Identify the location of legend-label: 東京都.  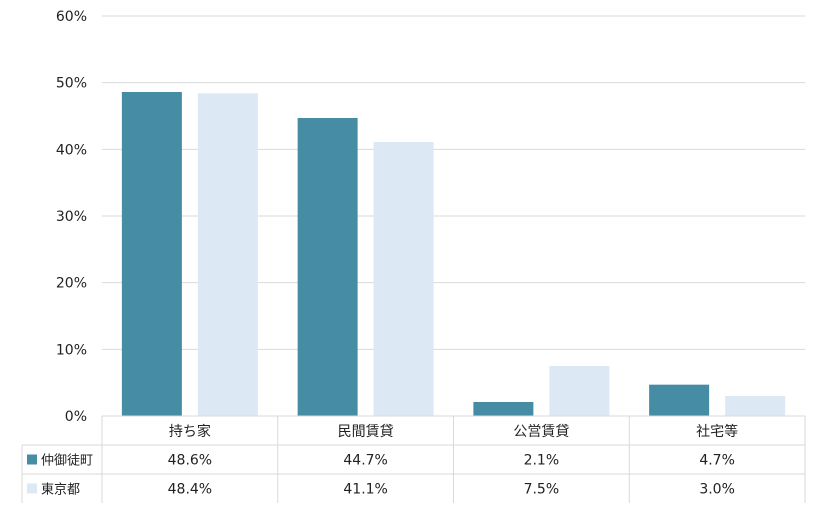
(60, 490).